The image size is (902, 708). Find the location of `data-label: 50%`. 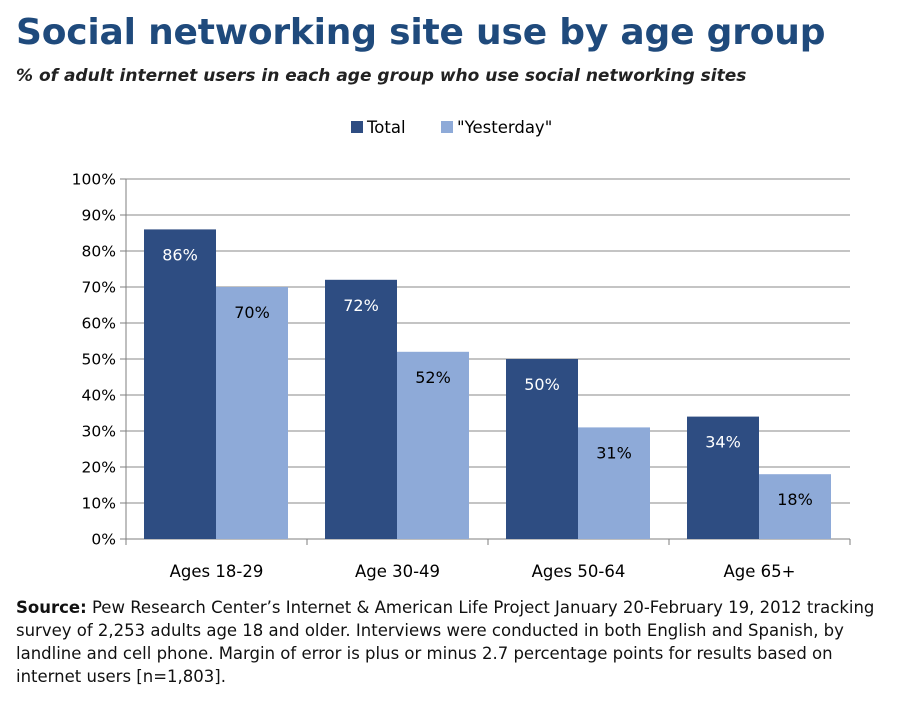

data-label: 50% is located at coordinates (542, 384).